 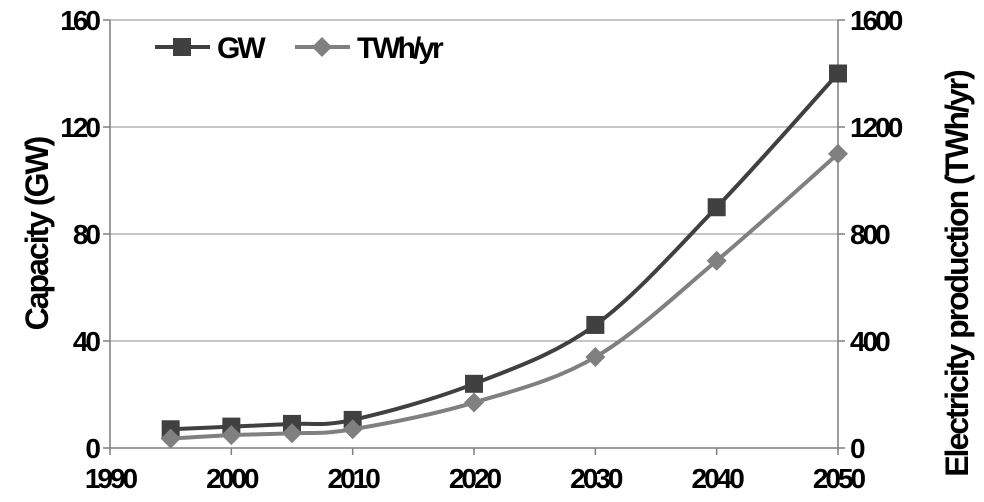 I want to click on y-left-tick-label: 80, so click(x=87, y=234).